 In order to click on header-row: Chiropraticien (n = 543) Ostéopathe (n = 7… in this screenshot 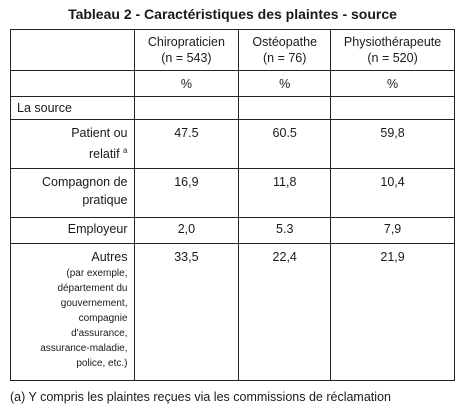, I will do `click(232, 50)`.